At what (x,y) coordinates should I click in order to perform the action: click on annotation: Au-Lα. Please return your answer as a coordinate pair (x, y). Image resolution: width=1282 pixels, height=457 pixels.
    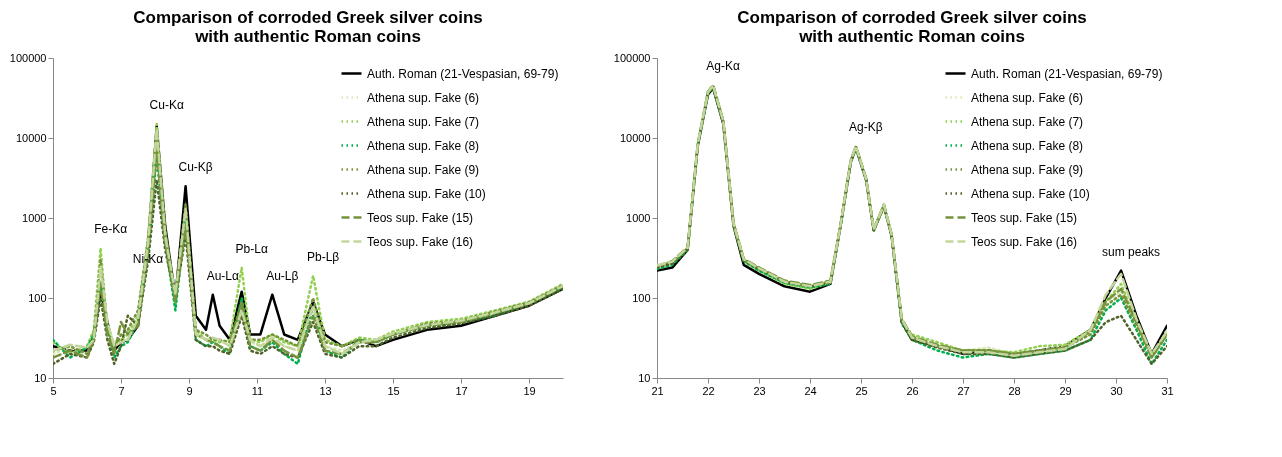
    Looking at the image, I should click on (222, 275).